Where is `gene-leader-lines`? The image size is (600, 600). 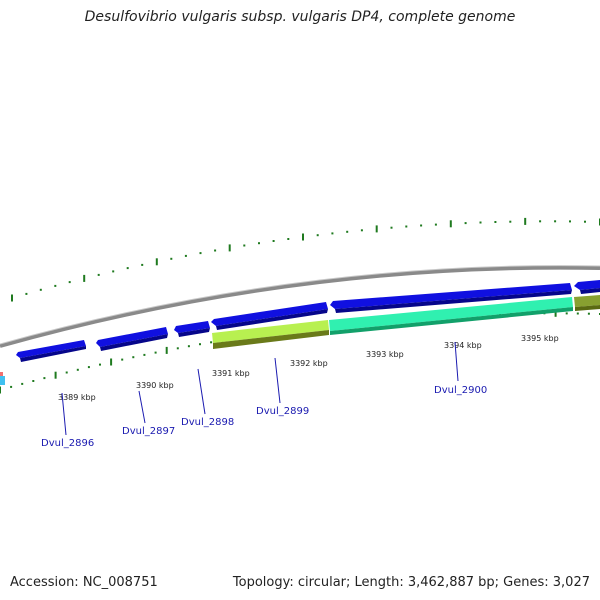
gene-leader-lines is located at coordinates (260, 388).